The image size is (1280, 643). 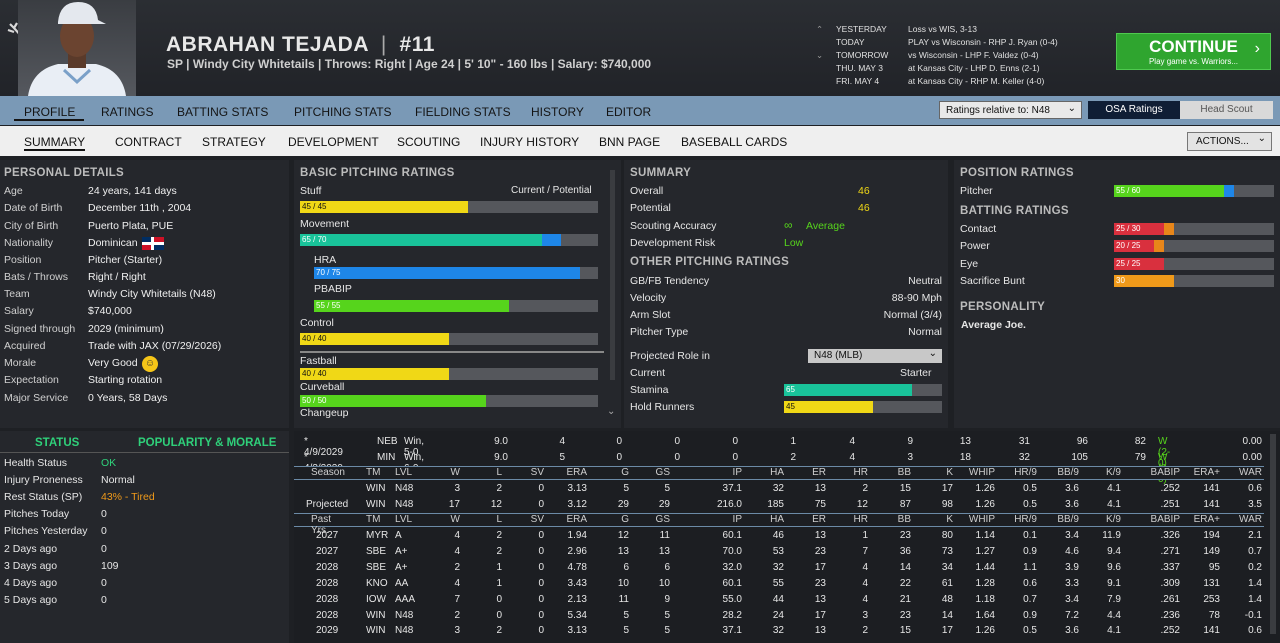 I want to click on tab-fielding-stats: FIELDING STATS, so click(x=463, y=112).